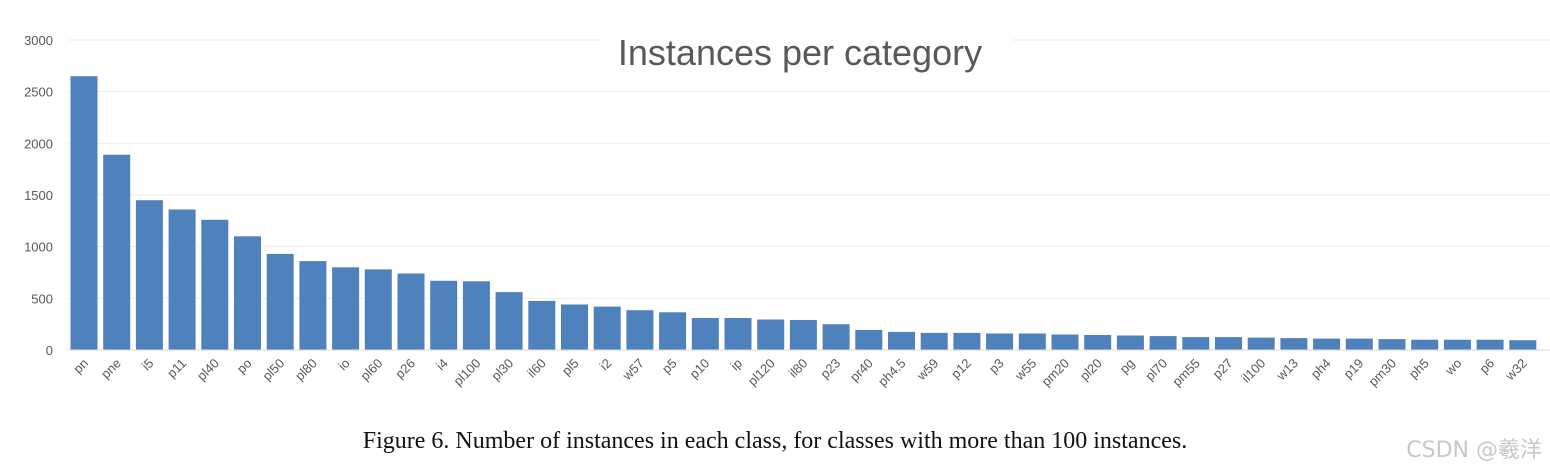 The height and width of the screenshot is (475, 1550). I want to click on x-tick-label: pl5, so click(570, 367).